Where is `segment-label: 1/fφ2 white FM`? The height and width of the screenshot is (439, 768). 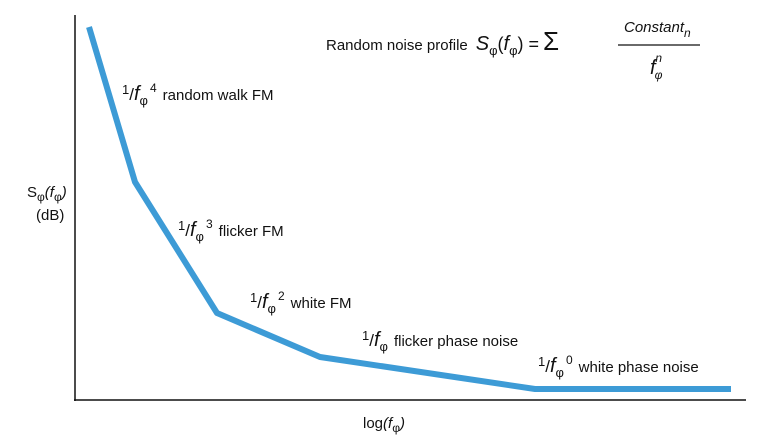
segment-label: 1/fφ2 white FM is located at coordinates (301, 302).